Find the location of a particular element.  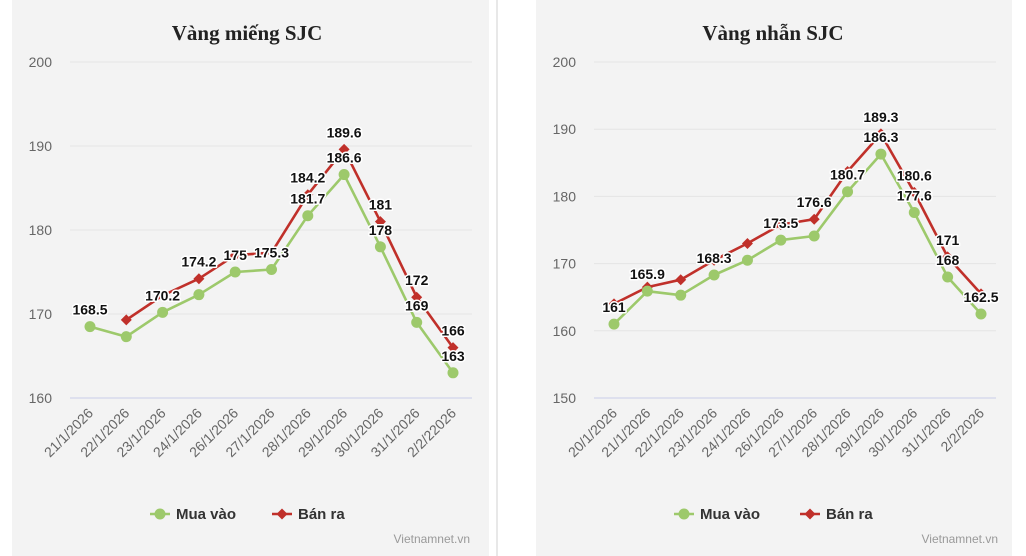

data-label-mua-vao: 177.6 is located at coordinates (914, 196).